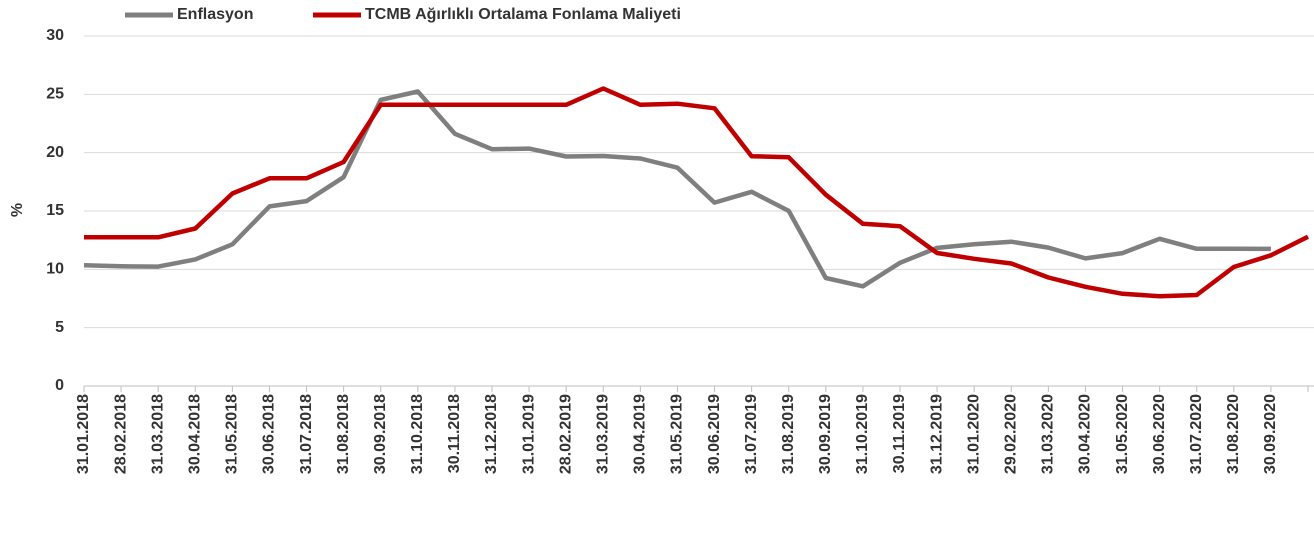 This screenshot has height=534, width=1314. What do you see at coordinates (17, 210) in the screenshot?
I see `y-axis-label: %` at bounding box center [17, 210].